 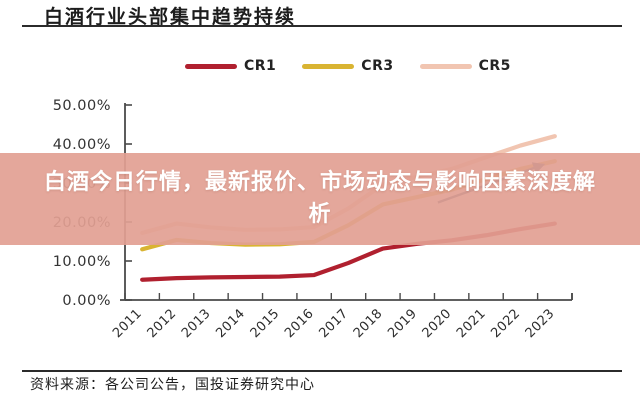 I want to click on source-note: 资料来源：各公司公告，国投证券研究中心, so click(x=172, y=385).